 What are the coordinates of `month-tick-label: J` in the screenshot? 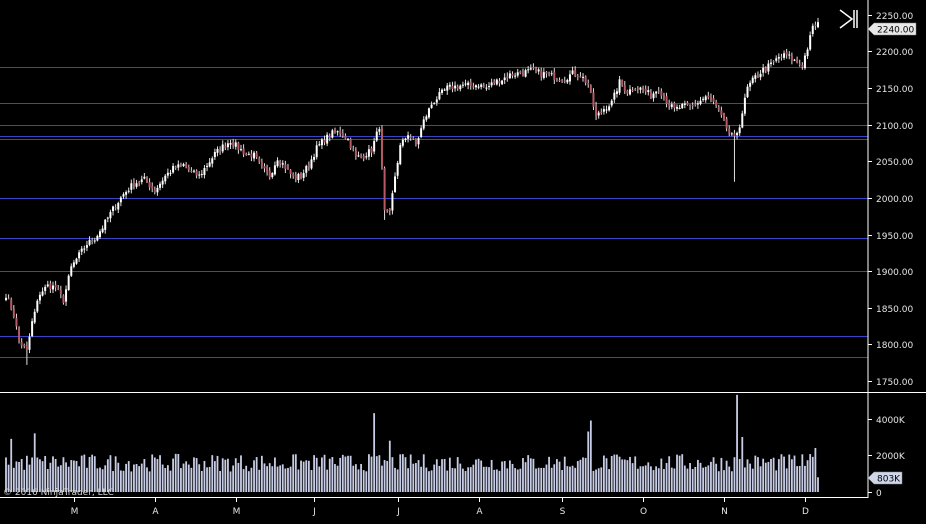 It's located at (398, 512).